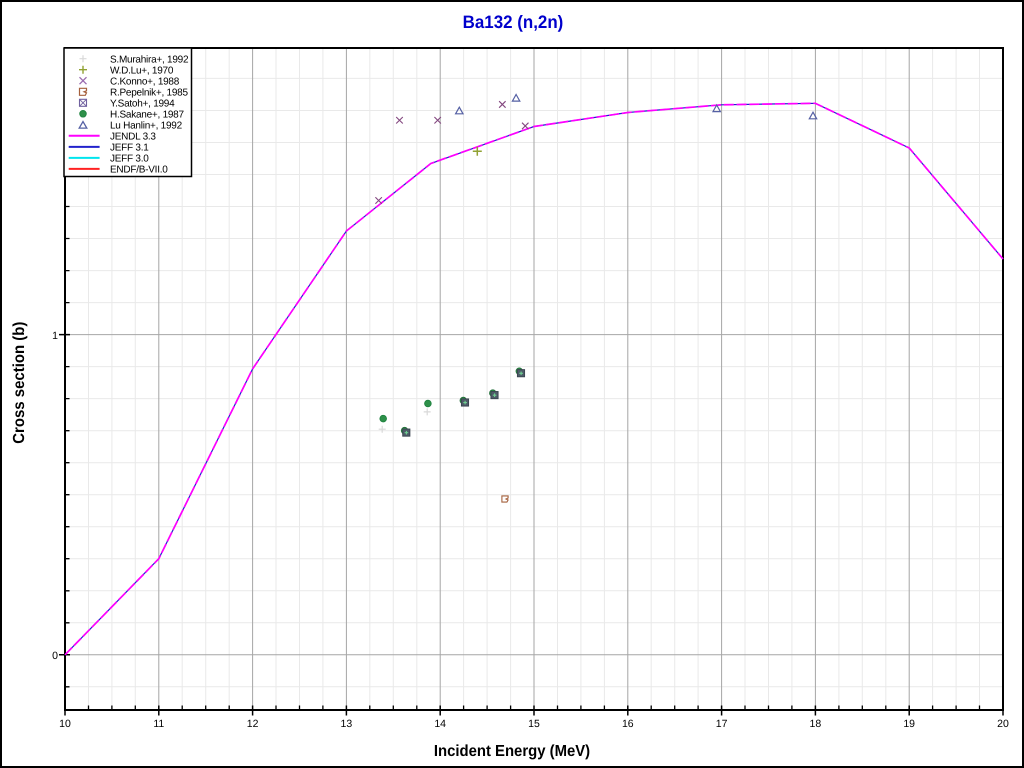  Describe the element at coordinates (722, 724) in the screenshot. I see `svg-text: 17` at that location.